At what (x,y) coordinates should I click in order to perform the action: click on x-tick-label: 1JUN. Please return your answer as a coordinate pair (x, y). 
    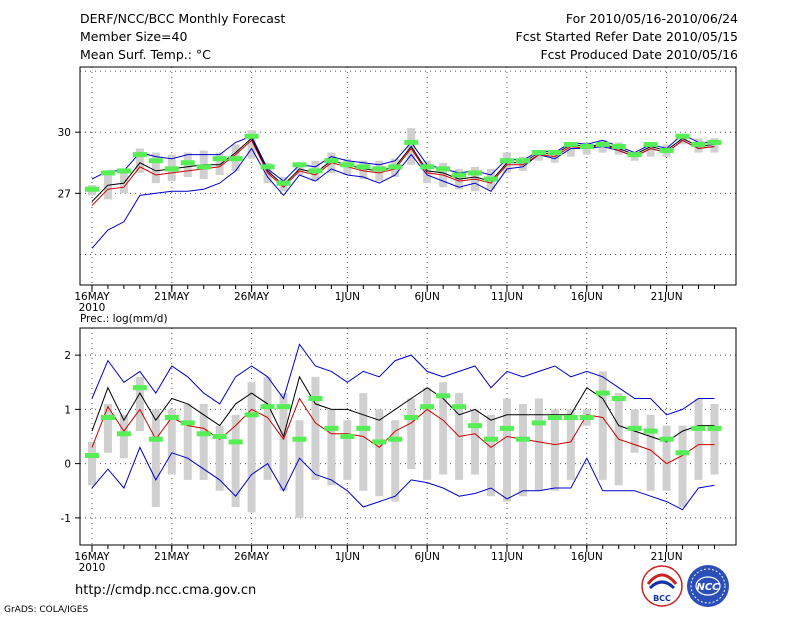
    Looking at the image, I should click on (347, 297).